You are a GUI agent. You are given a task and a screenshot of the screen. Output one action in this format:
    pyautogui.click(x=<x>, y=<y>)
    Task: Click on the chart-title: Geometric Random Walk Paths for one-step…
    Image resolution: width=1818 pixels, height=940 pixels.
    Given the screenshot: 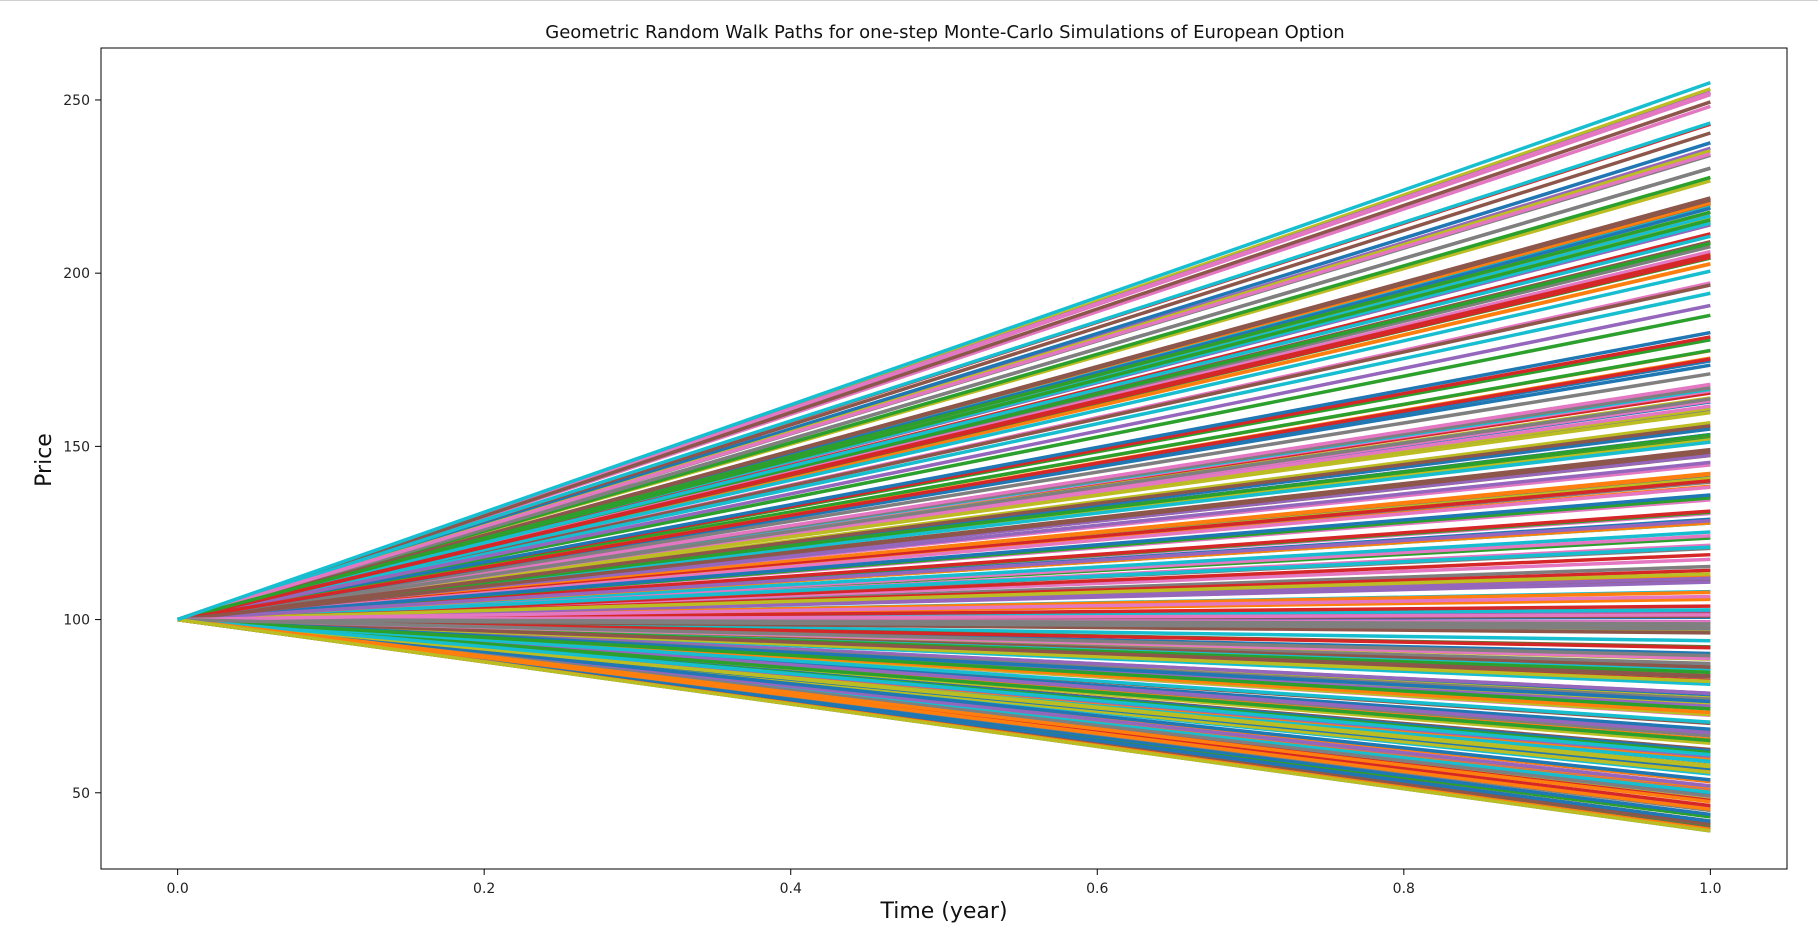 What is the action you would take?
    pyautogui.click(x=944, y=32)
    